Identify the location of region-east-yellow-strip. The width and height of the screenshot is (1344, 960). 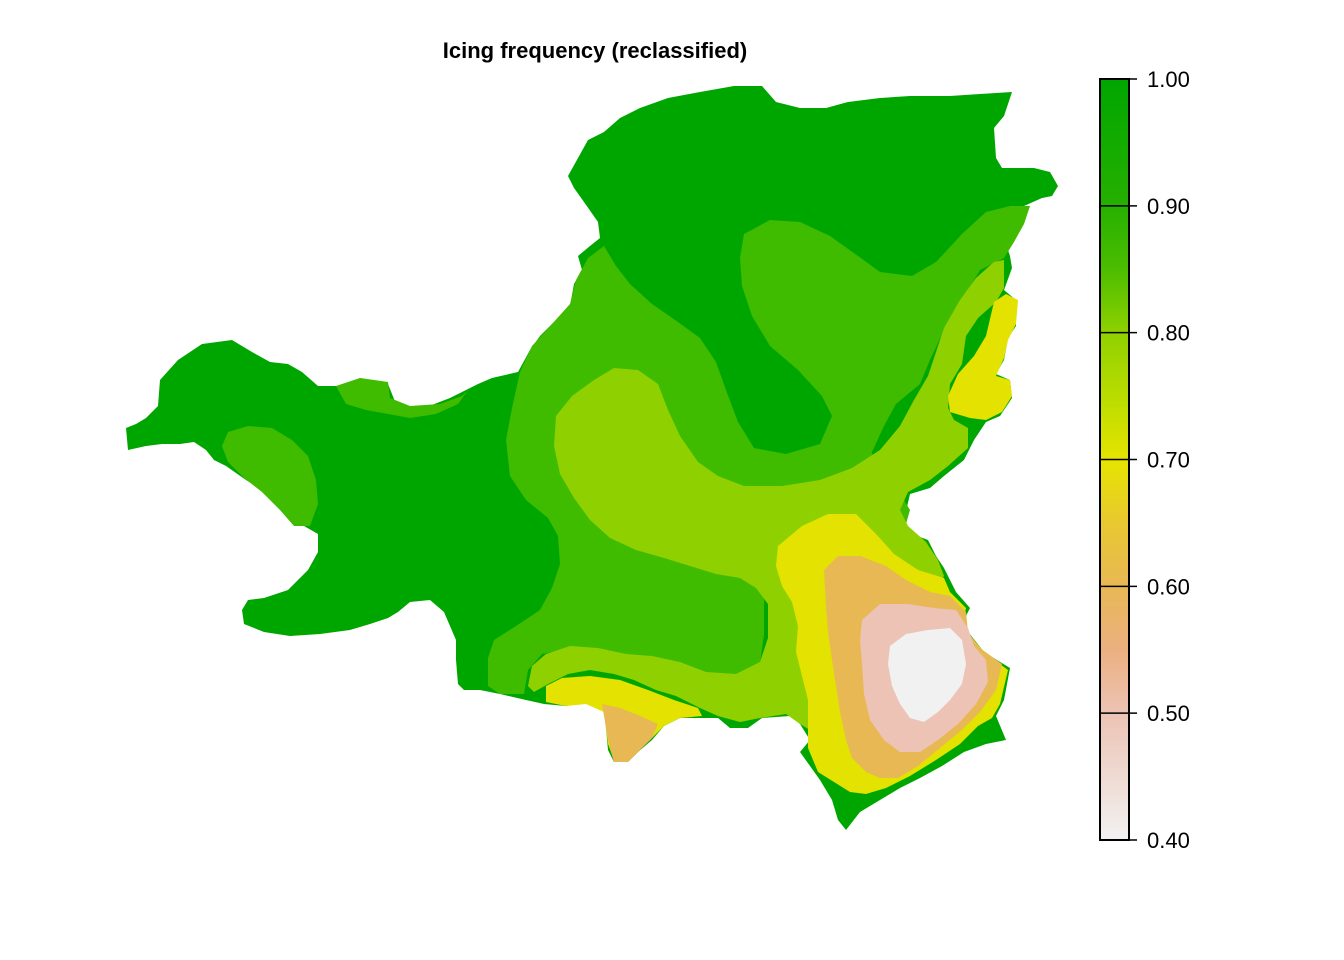
(983, 357).